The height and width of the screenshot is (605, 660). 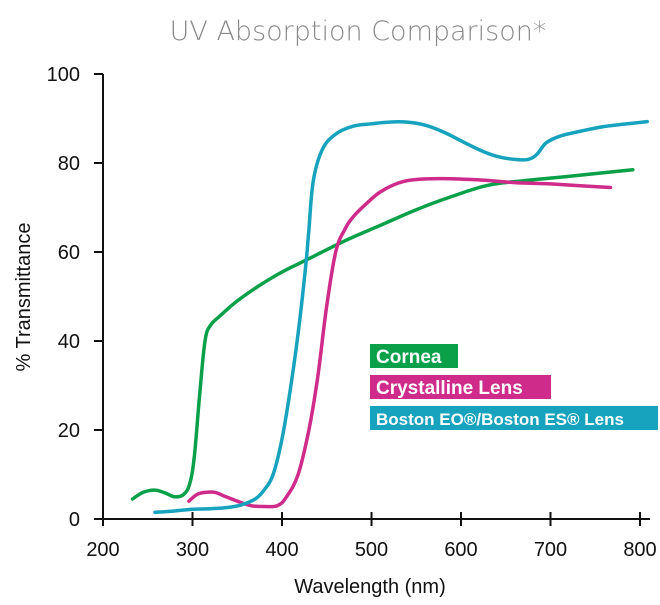 What do you see at coordinates (102, 550) in the screenshot?
I see `x-tick-label: 200` at bounding box center [102, 550].